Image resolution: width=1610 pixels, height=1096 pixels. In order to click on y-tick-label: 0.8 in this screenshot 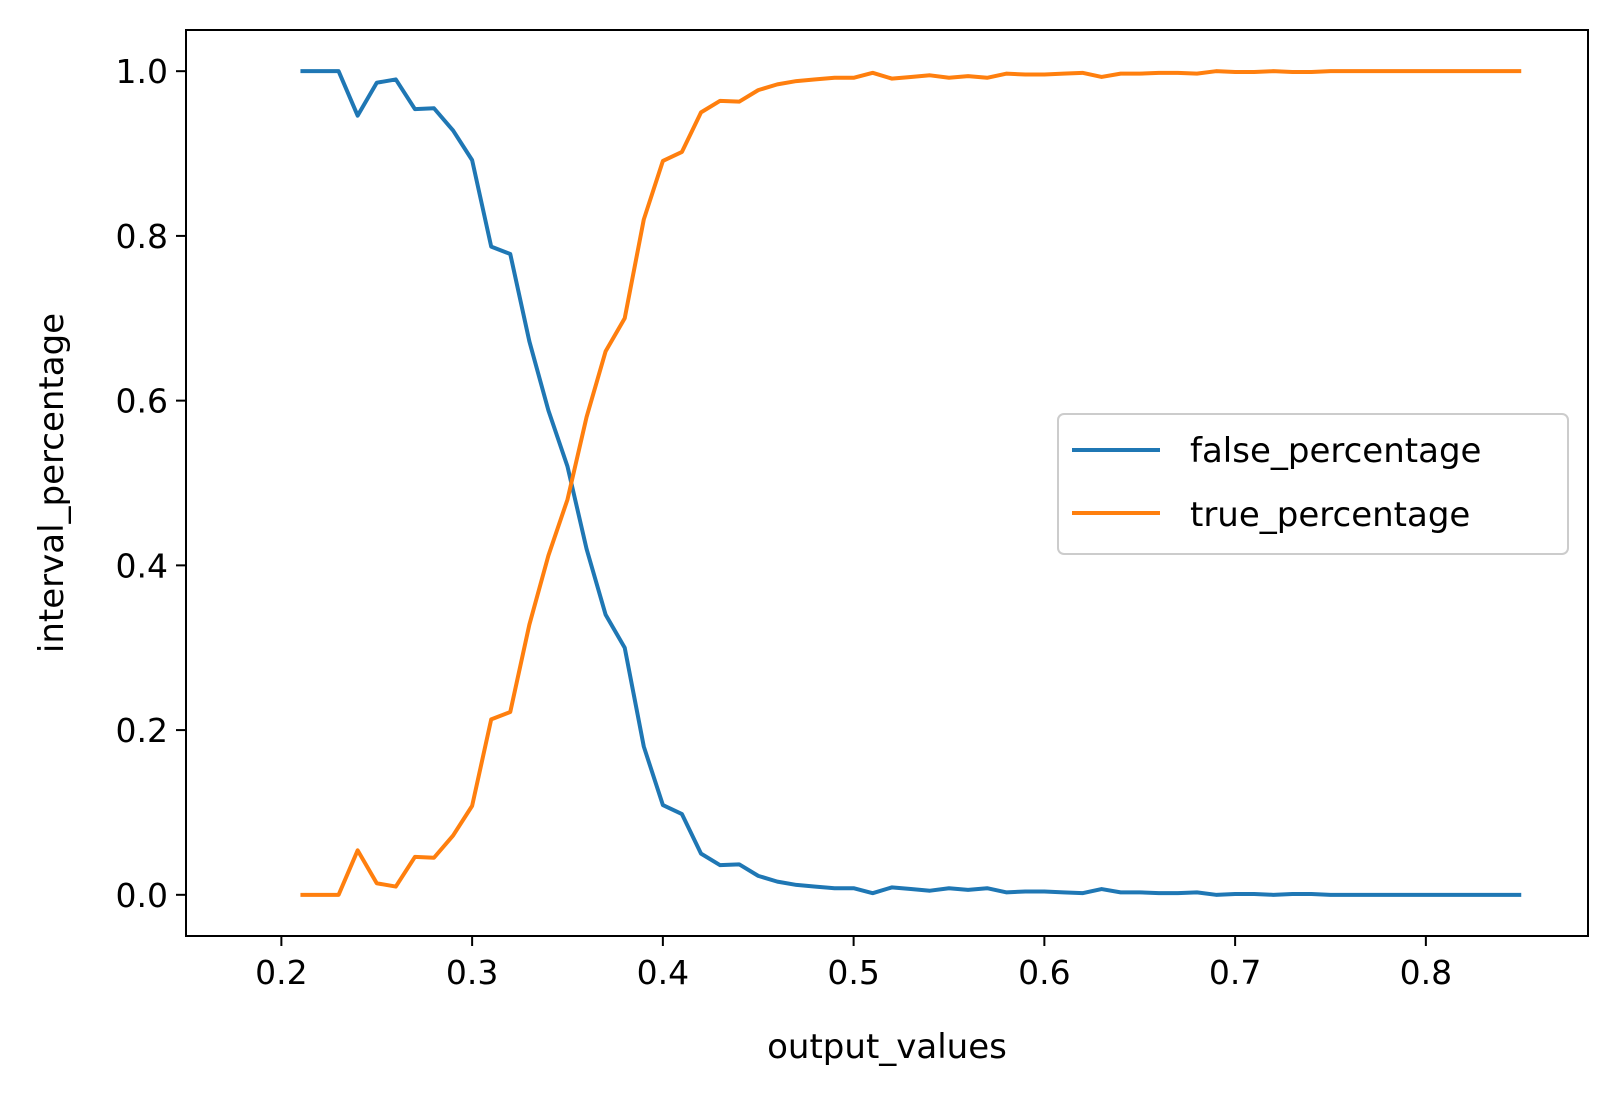, I will do `click(142, 236)`.